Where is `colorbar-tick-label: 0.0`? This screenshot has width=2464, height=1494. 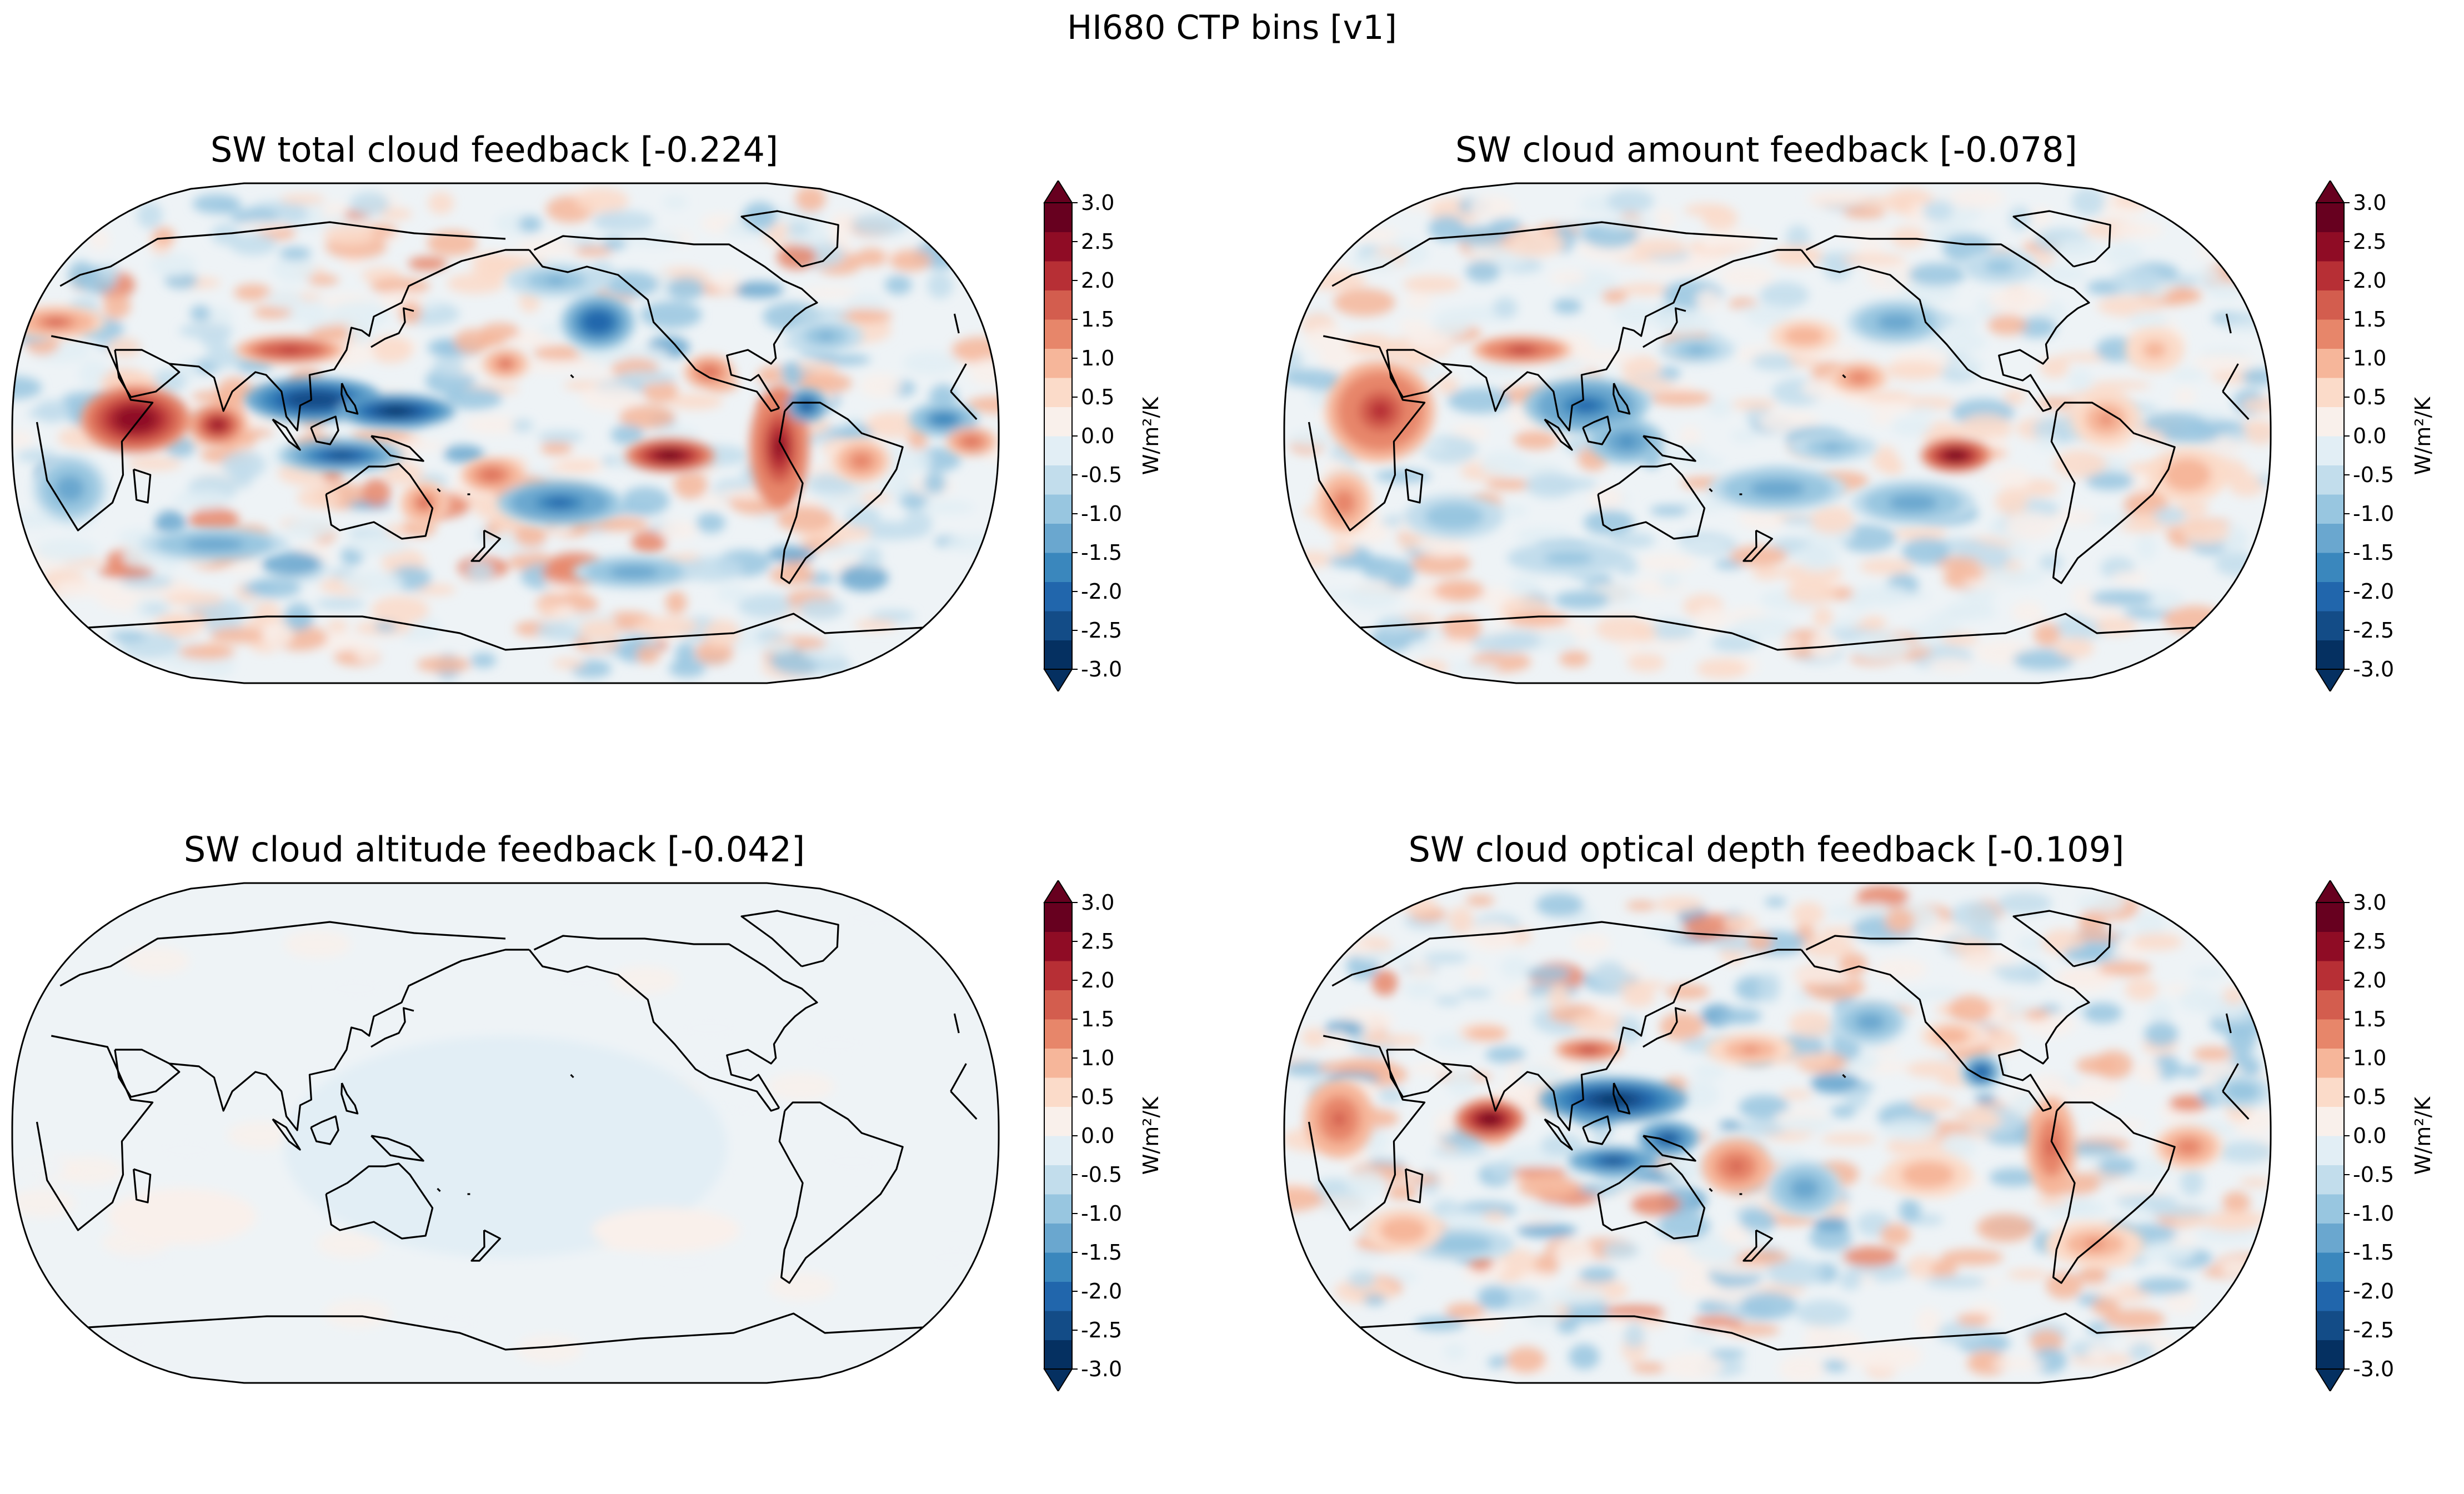
colorbar-tick-label: 0.0 is located at coordinates (2369, 436).